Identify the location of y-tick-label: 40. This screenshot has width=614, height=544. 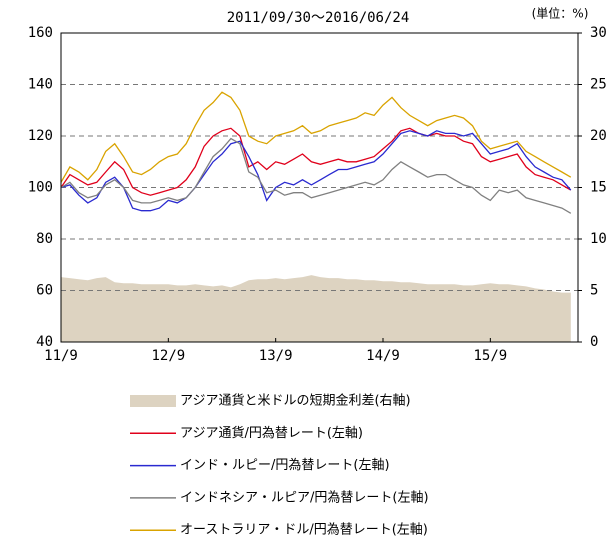
(44, 342).